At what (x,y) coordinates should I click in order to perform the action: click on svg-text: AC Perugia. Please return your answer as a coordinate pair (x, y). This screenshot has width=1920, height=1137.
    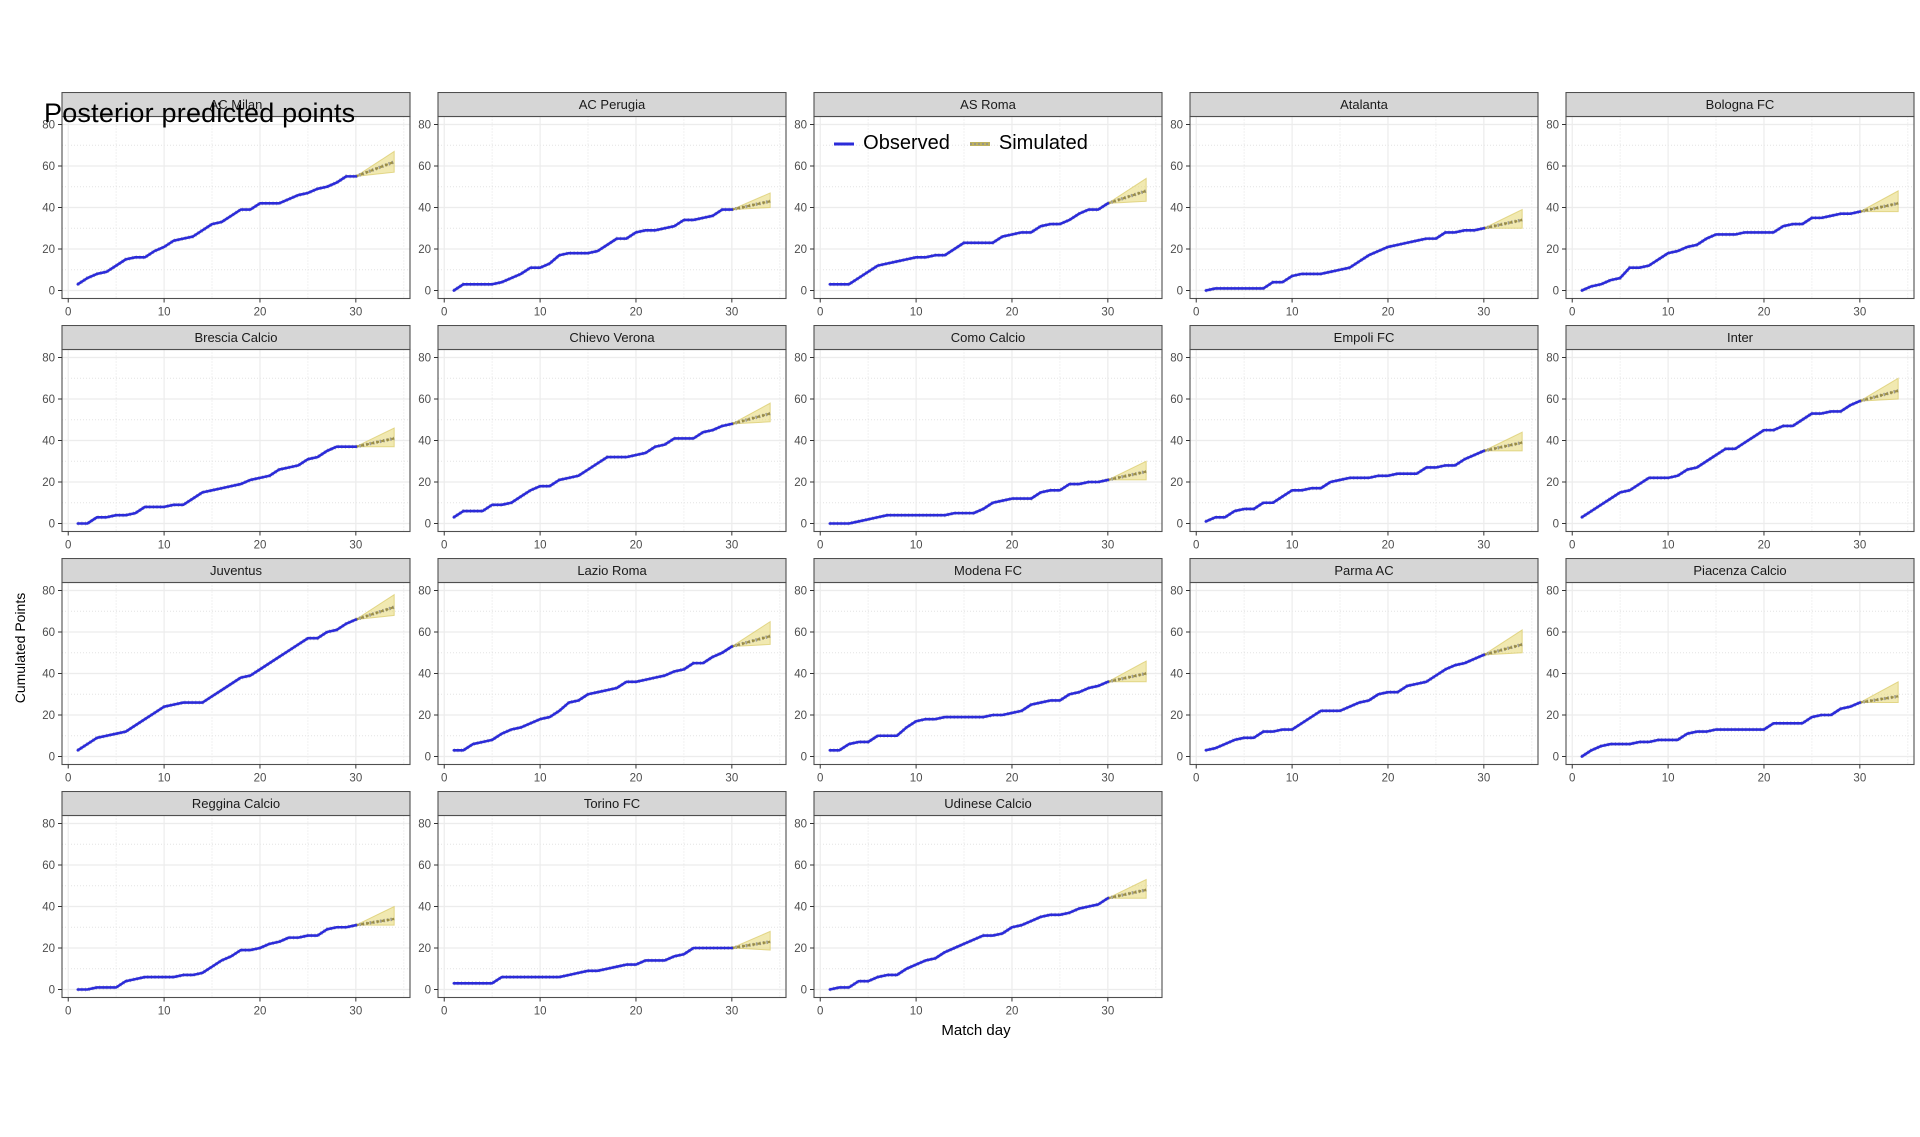
    Looking at the image, I should click on (612, 104).